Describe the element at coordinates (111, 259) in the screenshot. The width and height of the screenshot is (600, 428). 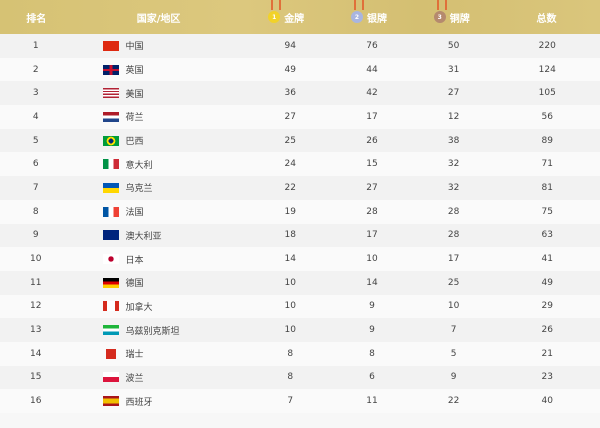
I see `flag-jp-icon` at that location.